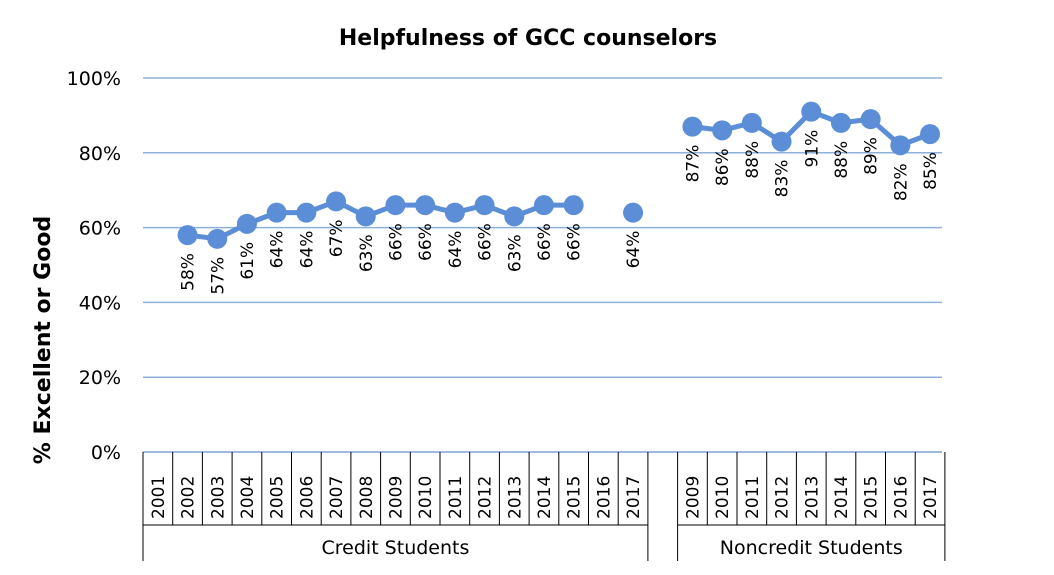 Image resolution: width=1054 pixels, height=575 pixels. What do you see at coordinates (367, 497) in the screenshot?
I see `x-tick-label: 2008` at bounding box center [367, 497].